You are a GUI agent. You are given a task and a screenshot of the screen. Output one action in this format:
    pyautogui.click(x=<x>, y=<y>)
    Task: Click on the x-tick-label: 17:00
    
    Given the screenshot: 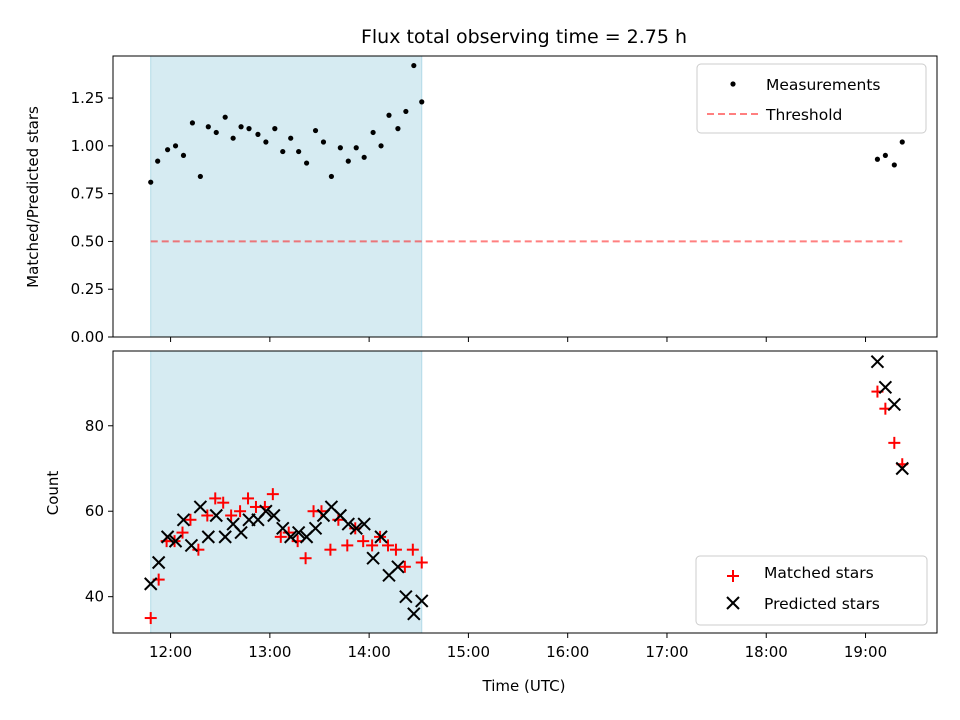 What is the action you would take?
    pyautogui.click(x=666, y=652)
    